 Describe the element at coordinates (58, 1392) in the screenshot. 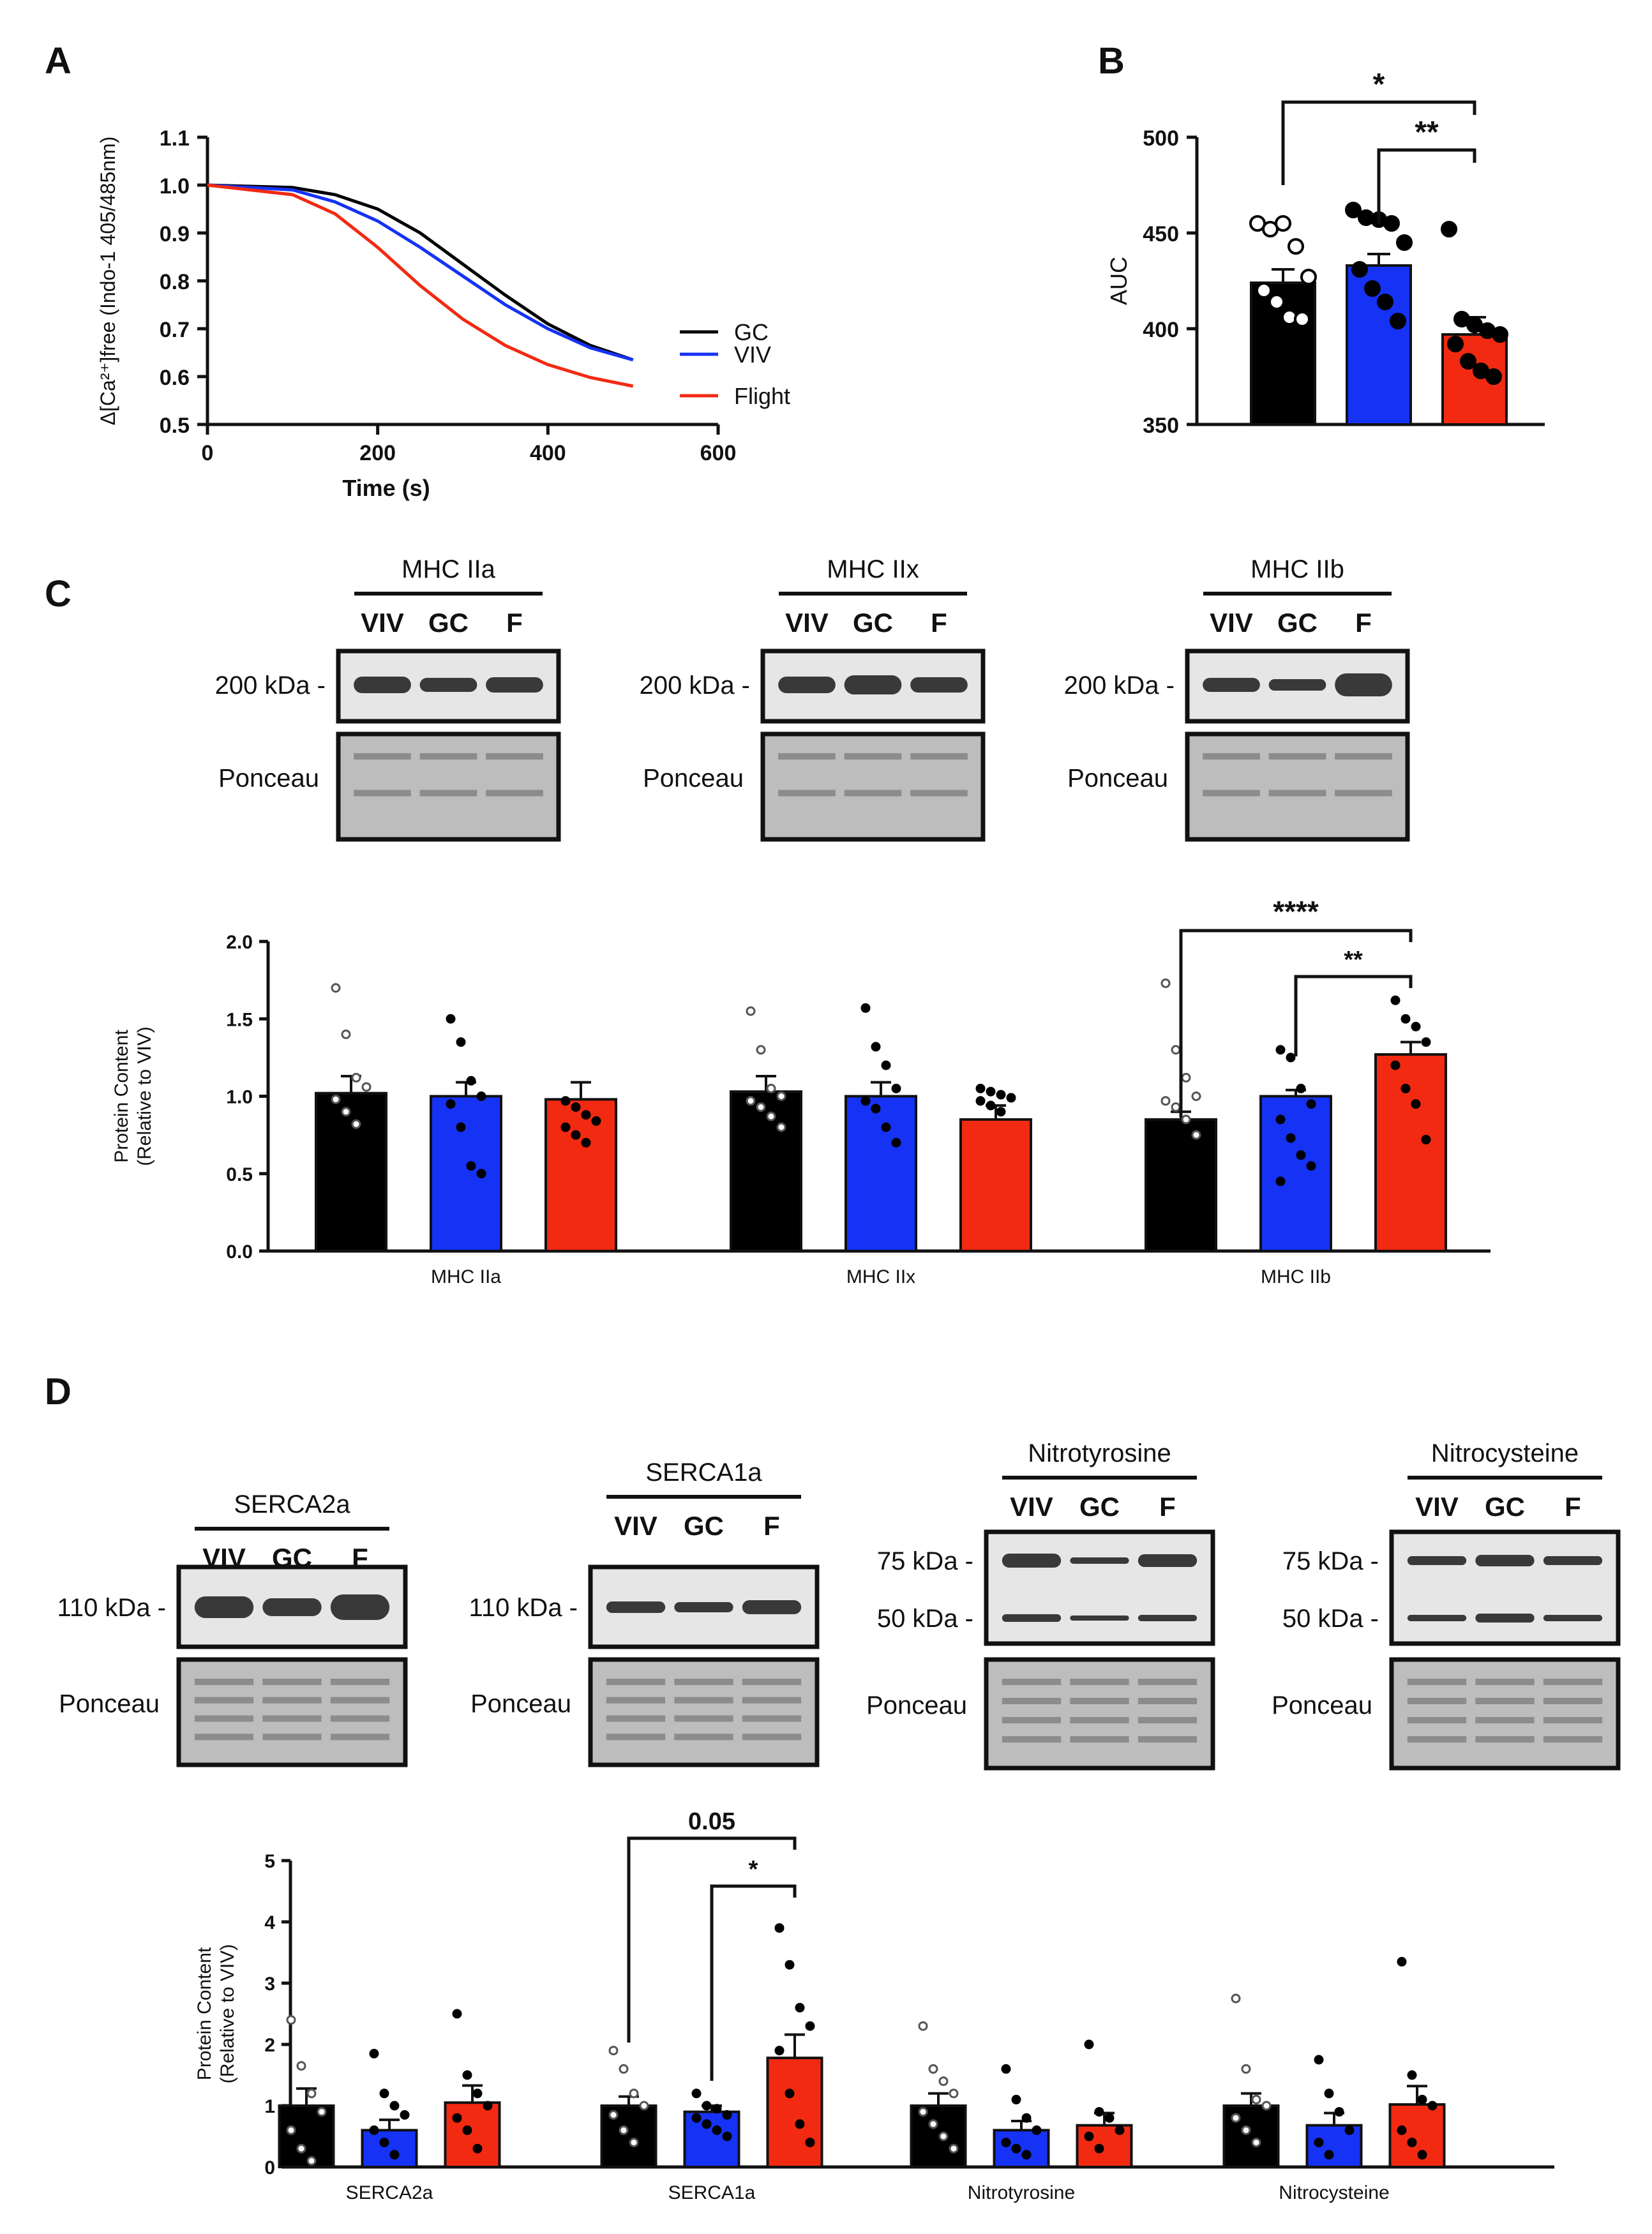

I see `panel-label-d: D` at that location.